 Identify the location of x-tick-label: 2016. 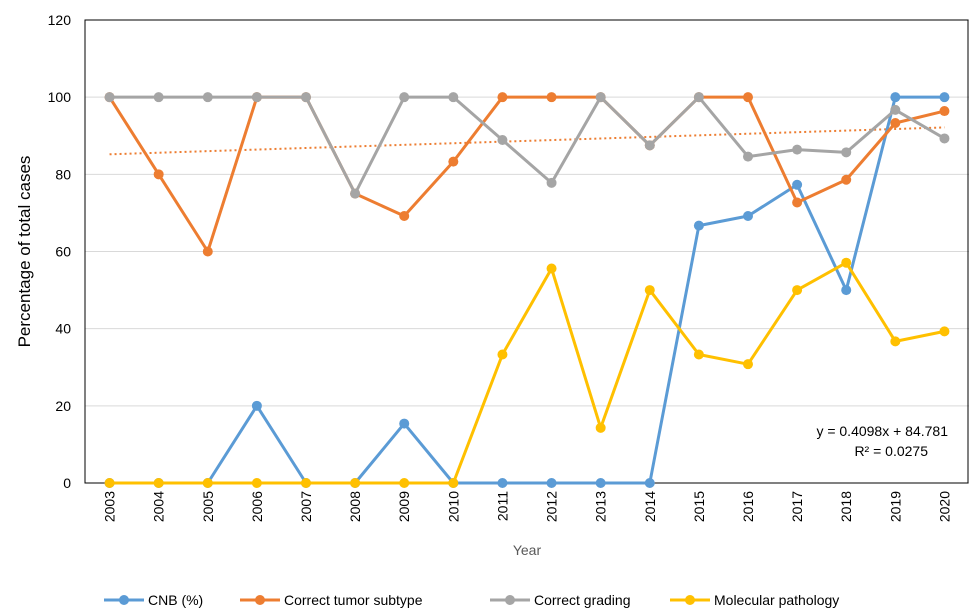
(748, 506).